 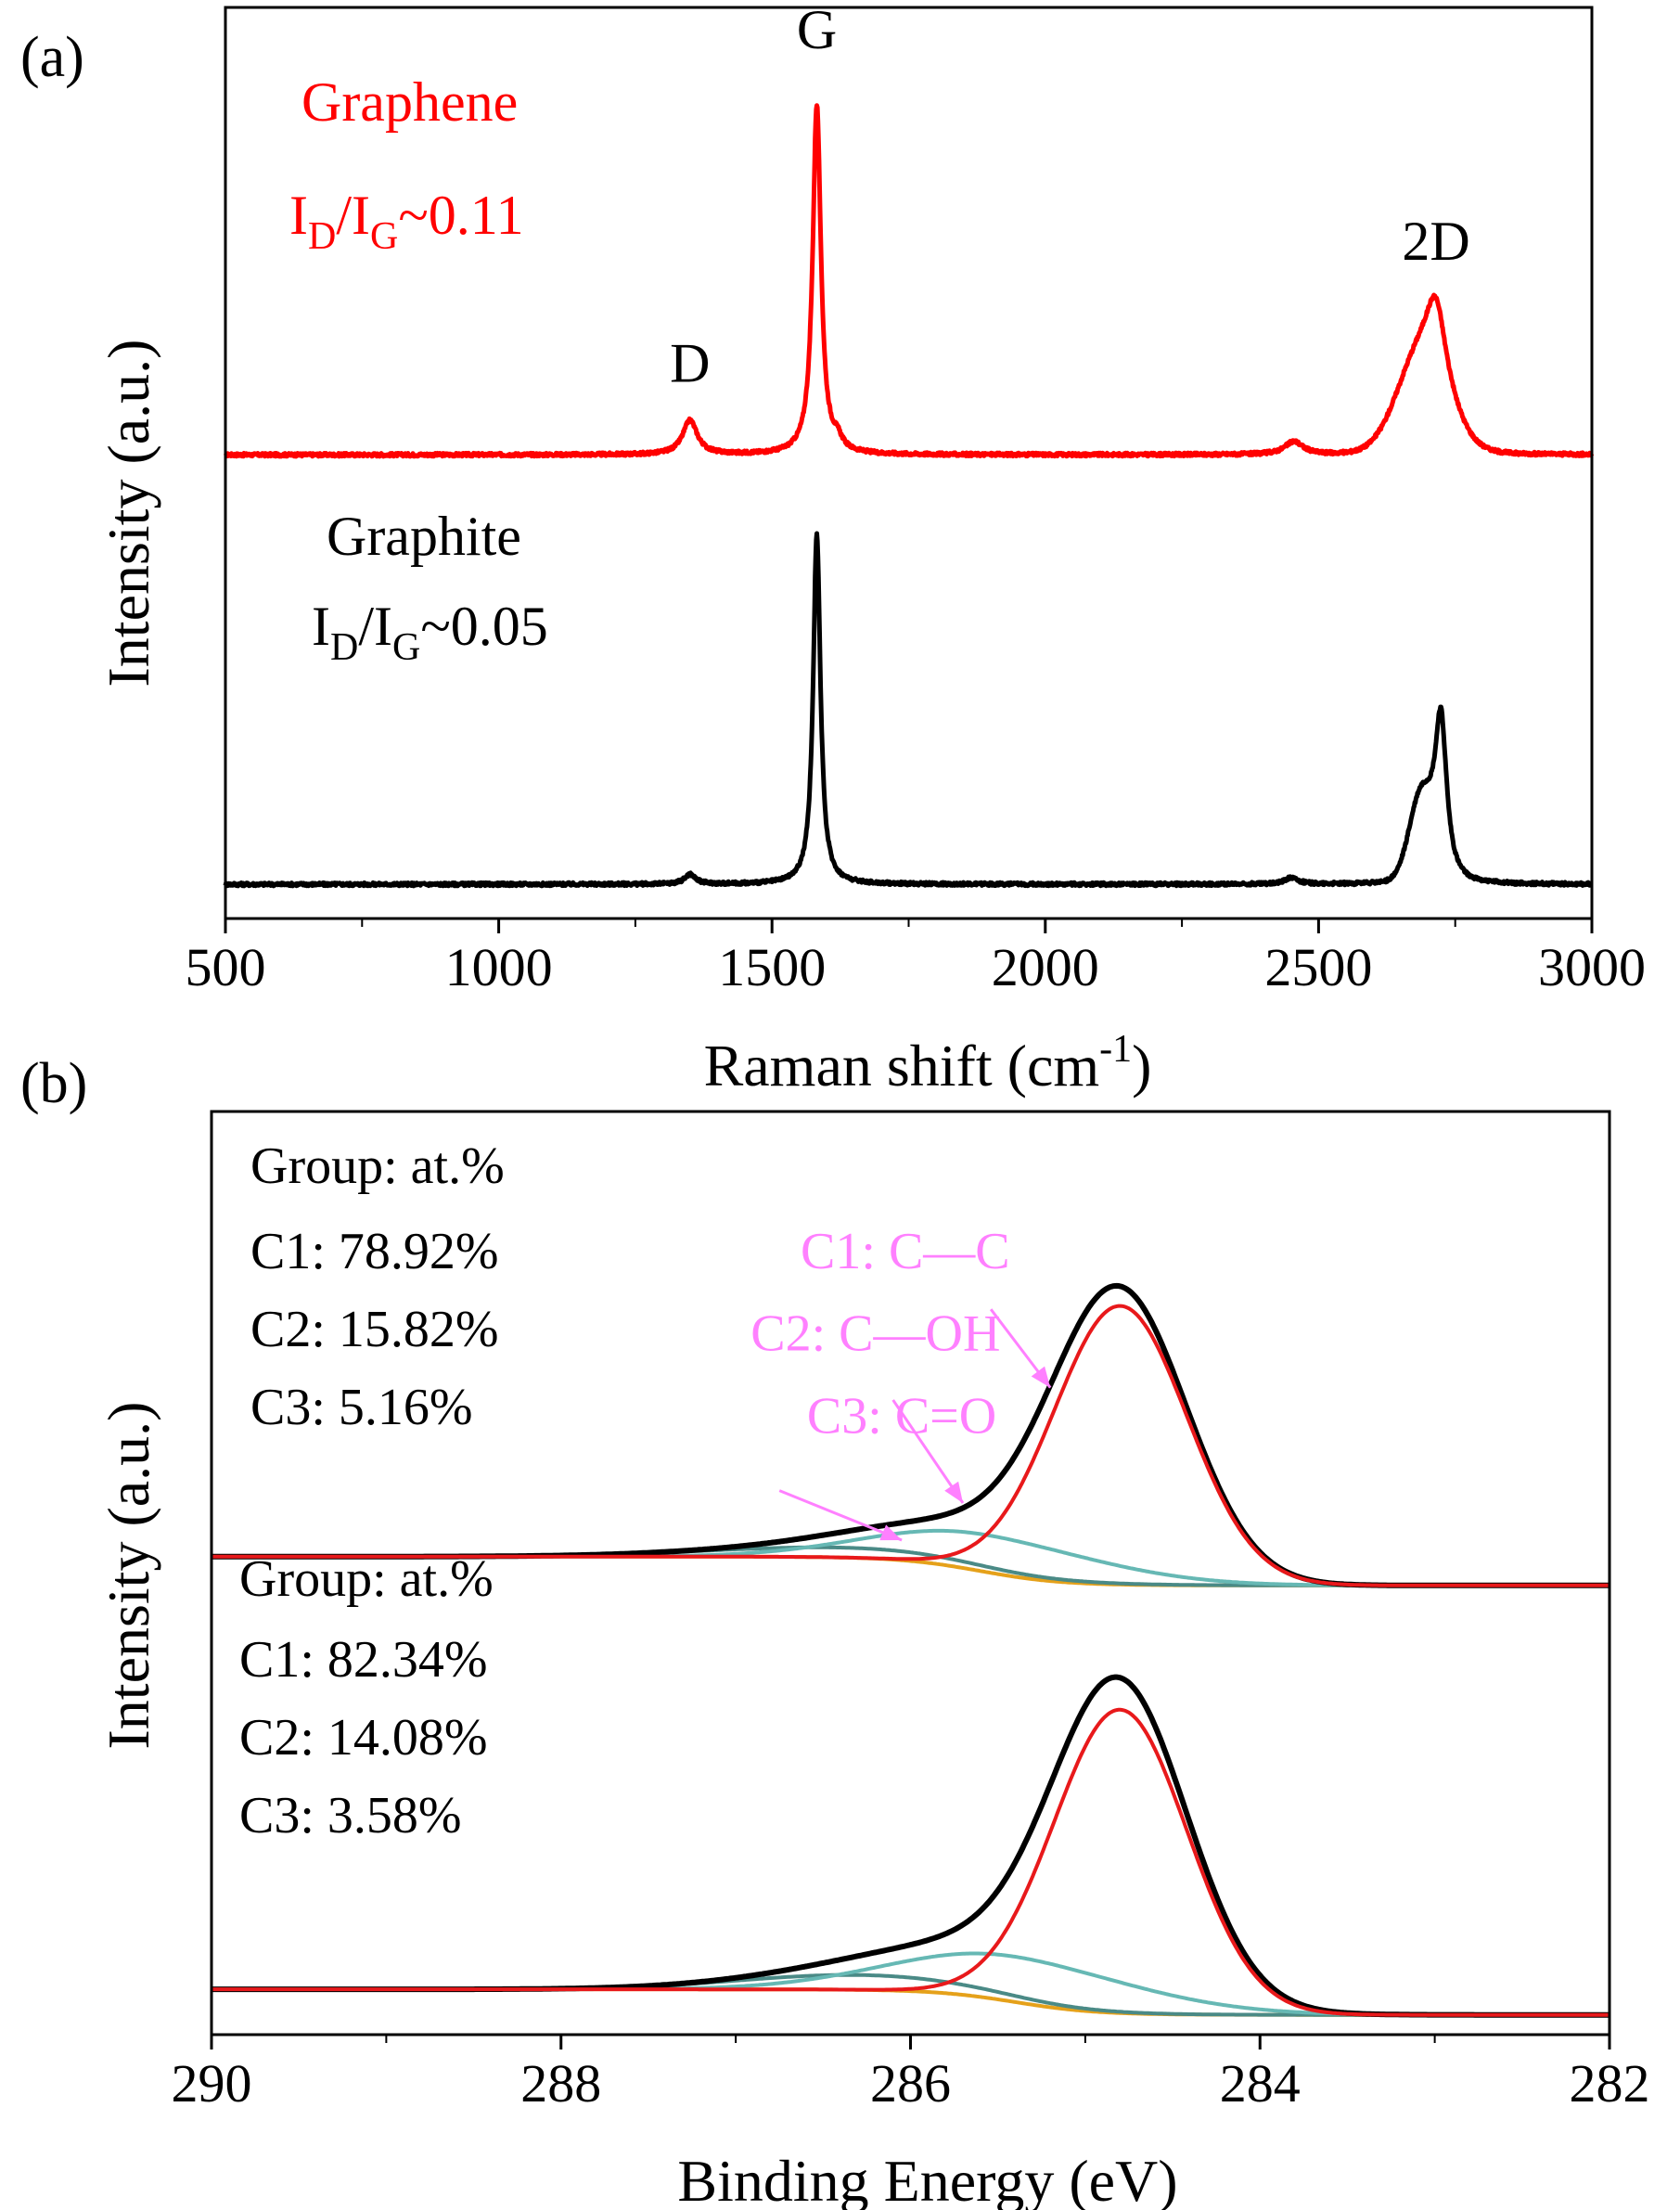 What do you see at coordinates (953, 1492) in the screenshot?
I see `annotation-arrowhead-c2` at bounding box center [953, 1492].